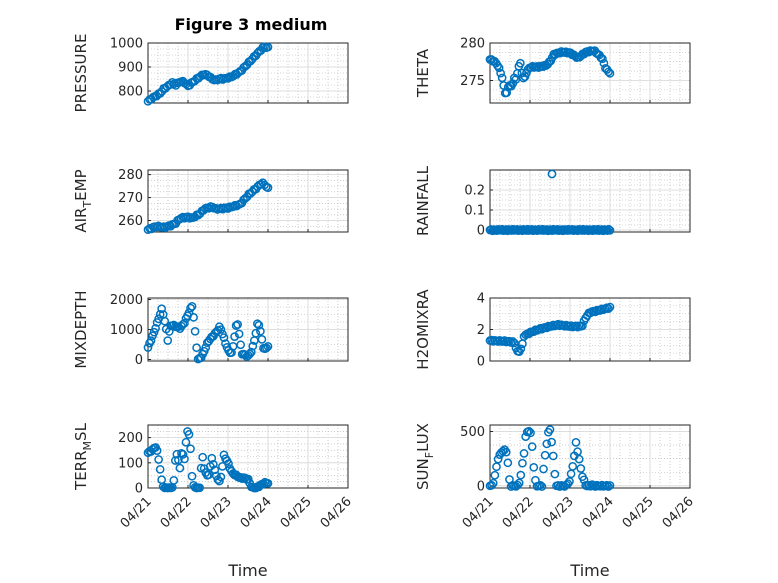 This screenshot has height=583, width=778. Describe the element at coordinates (472, 81) in the screenshot. I see `y-tick-label: 275` at that location.